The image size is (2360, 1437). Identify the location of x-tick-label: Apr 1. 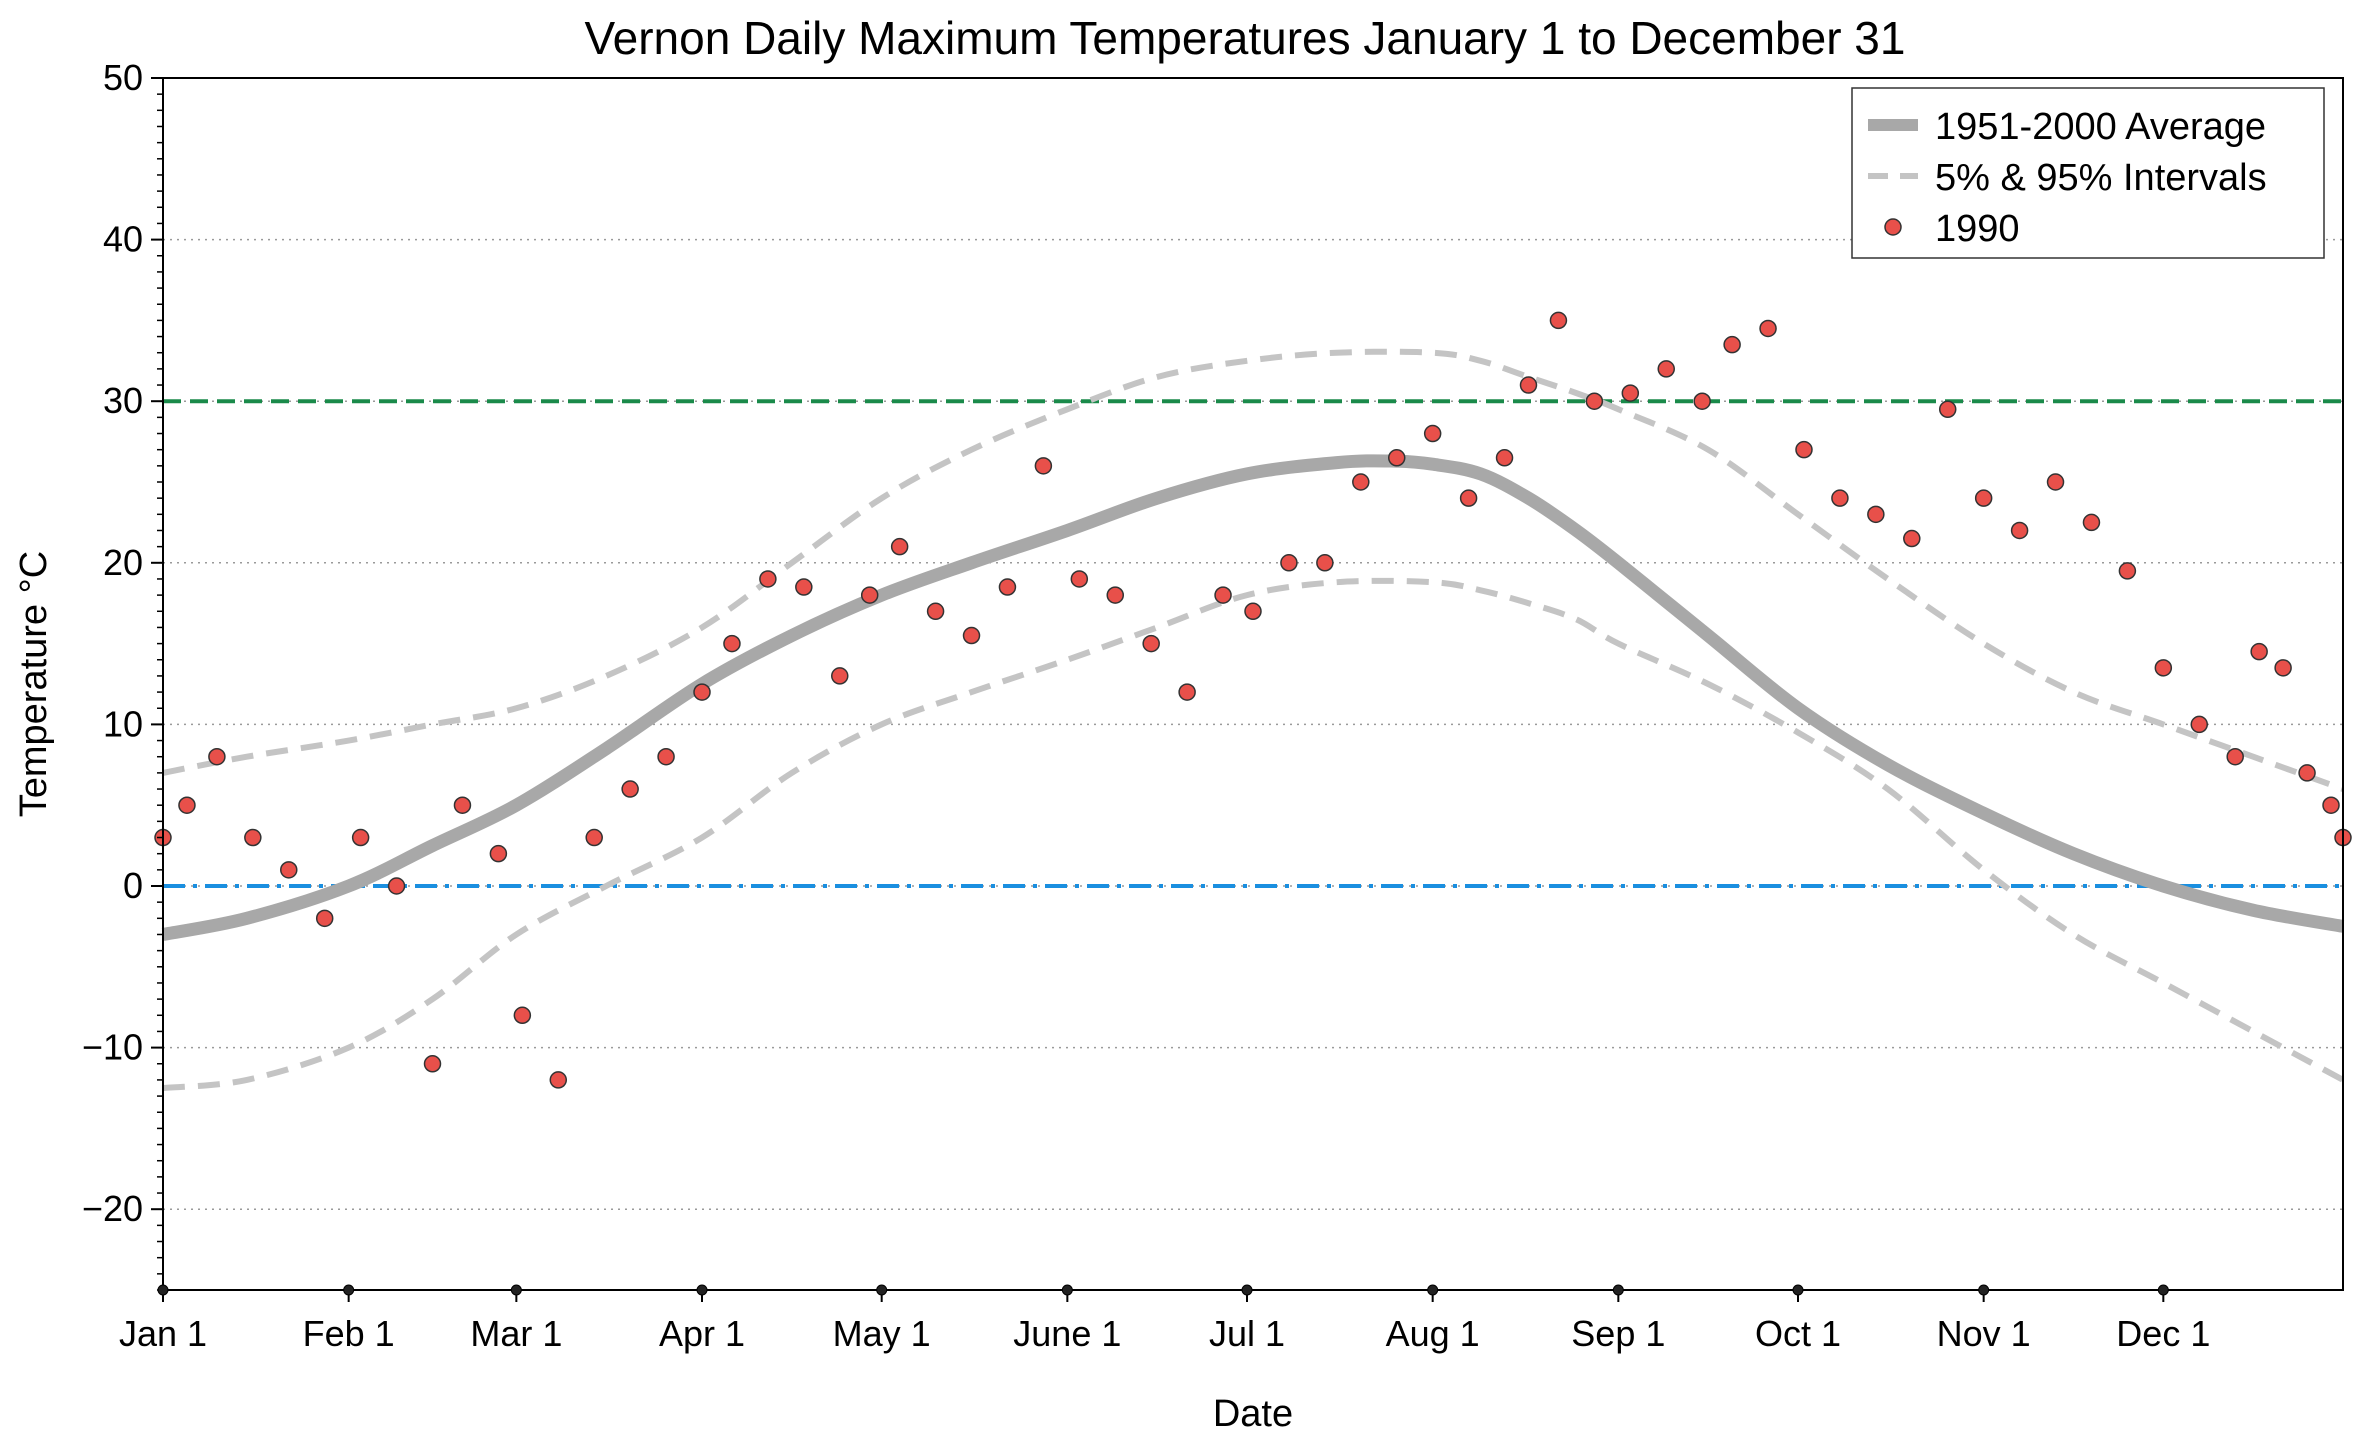
(702, 1333).